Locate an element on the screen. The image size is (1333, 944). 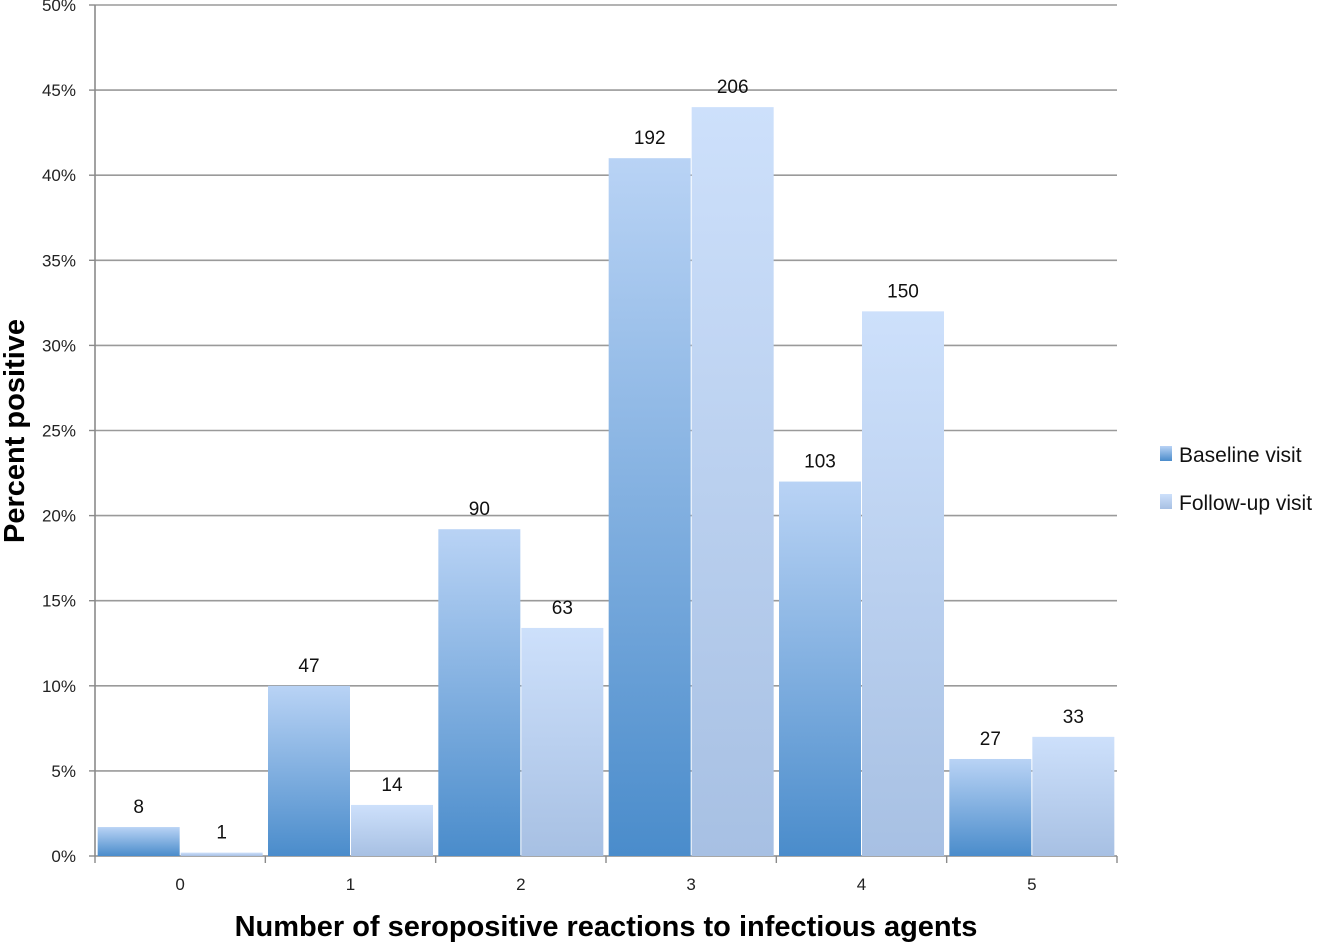
data-label-followup-5: 33 is located at coordinates (1073, 717).